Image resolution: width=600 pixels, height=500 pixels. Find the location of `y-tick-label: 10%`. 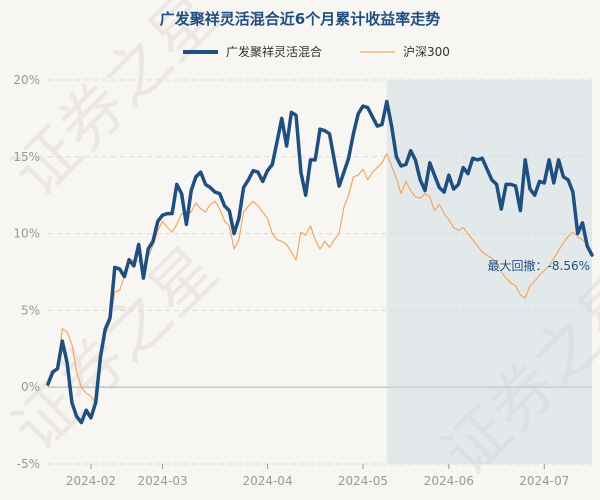

y-tick-label: 10% is located at coordinates (26, 234).